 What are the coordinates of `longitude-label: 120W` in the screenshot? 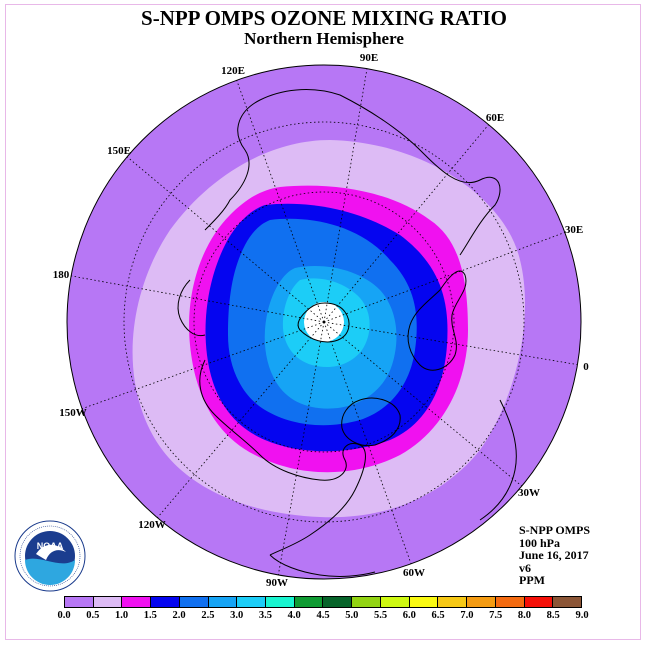 It's located at (152, 525).